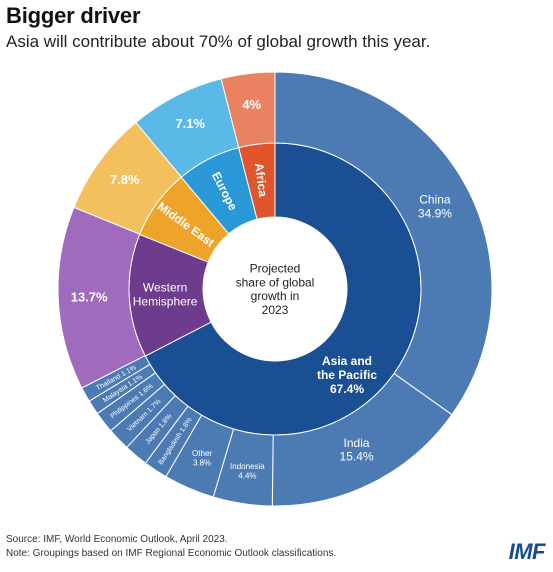 The height and width of the screenshot is (572, 553). I want to click on center-label: Projected share of global growth in 2023, so click(275, 289).